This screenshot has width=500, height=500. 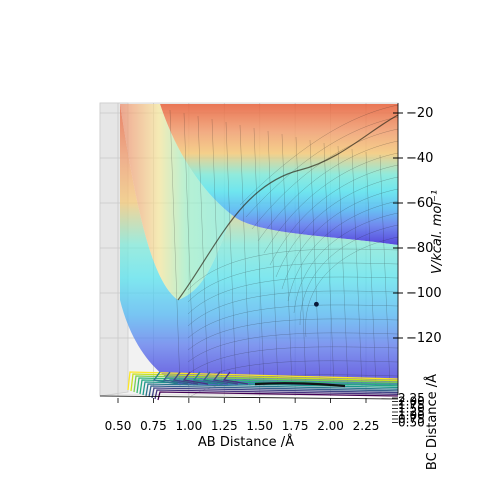 I want to click on x-tick-label: 0.75, so click(x=153, y=426).